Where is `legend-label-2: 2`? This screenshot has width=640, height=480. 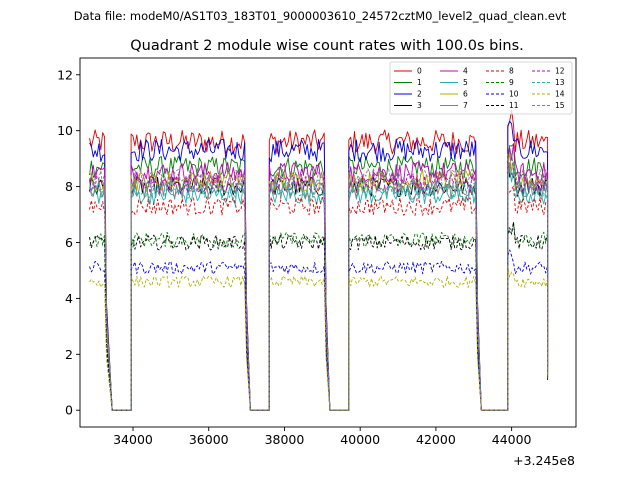 legend-label-2: 2 is located at coordinates (419, 94).